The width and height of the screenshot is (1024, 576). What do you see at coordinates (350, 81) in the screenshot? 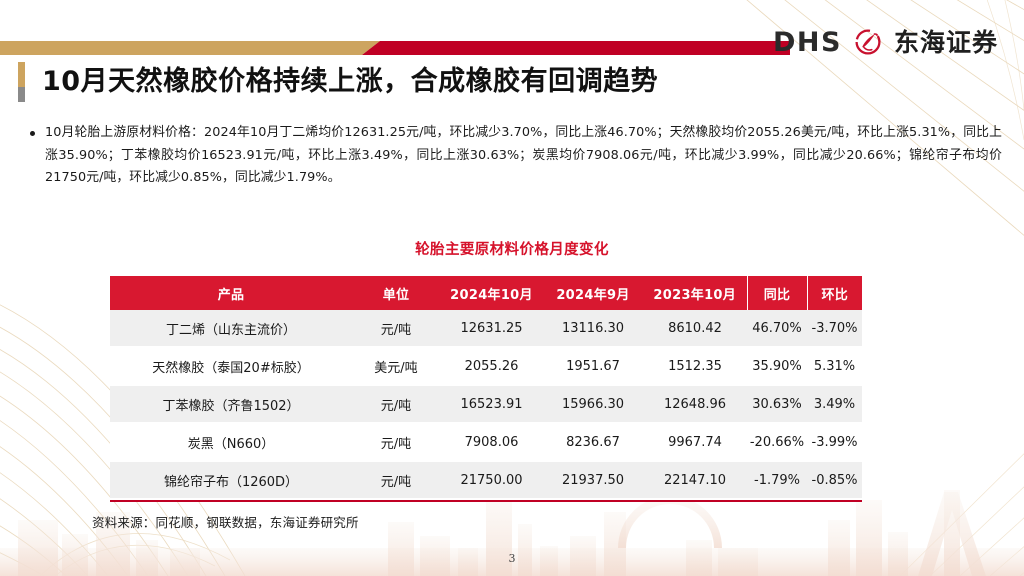
I see `page-title-text: 10月天然橡胶价格持续上涨，合成橡胶有回调趋势` at bounding box center [350, 81].